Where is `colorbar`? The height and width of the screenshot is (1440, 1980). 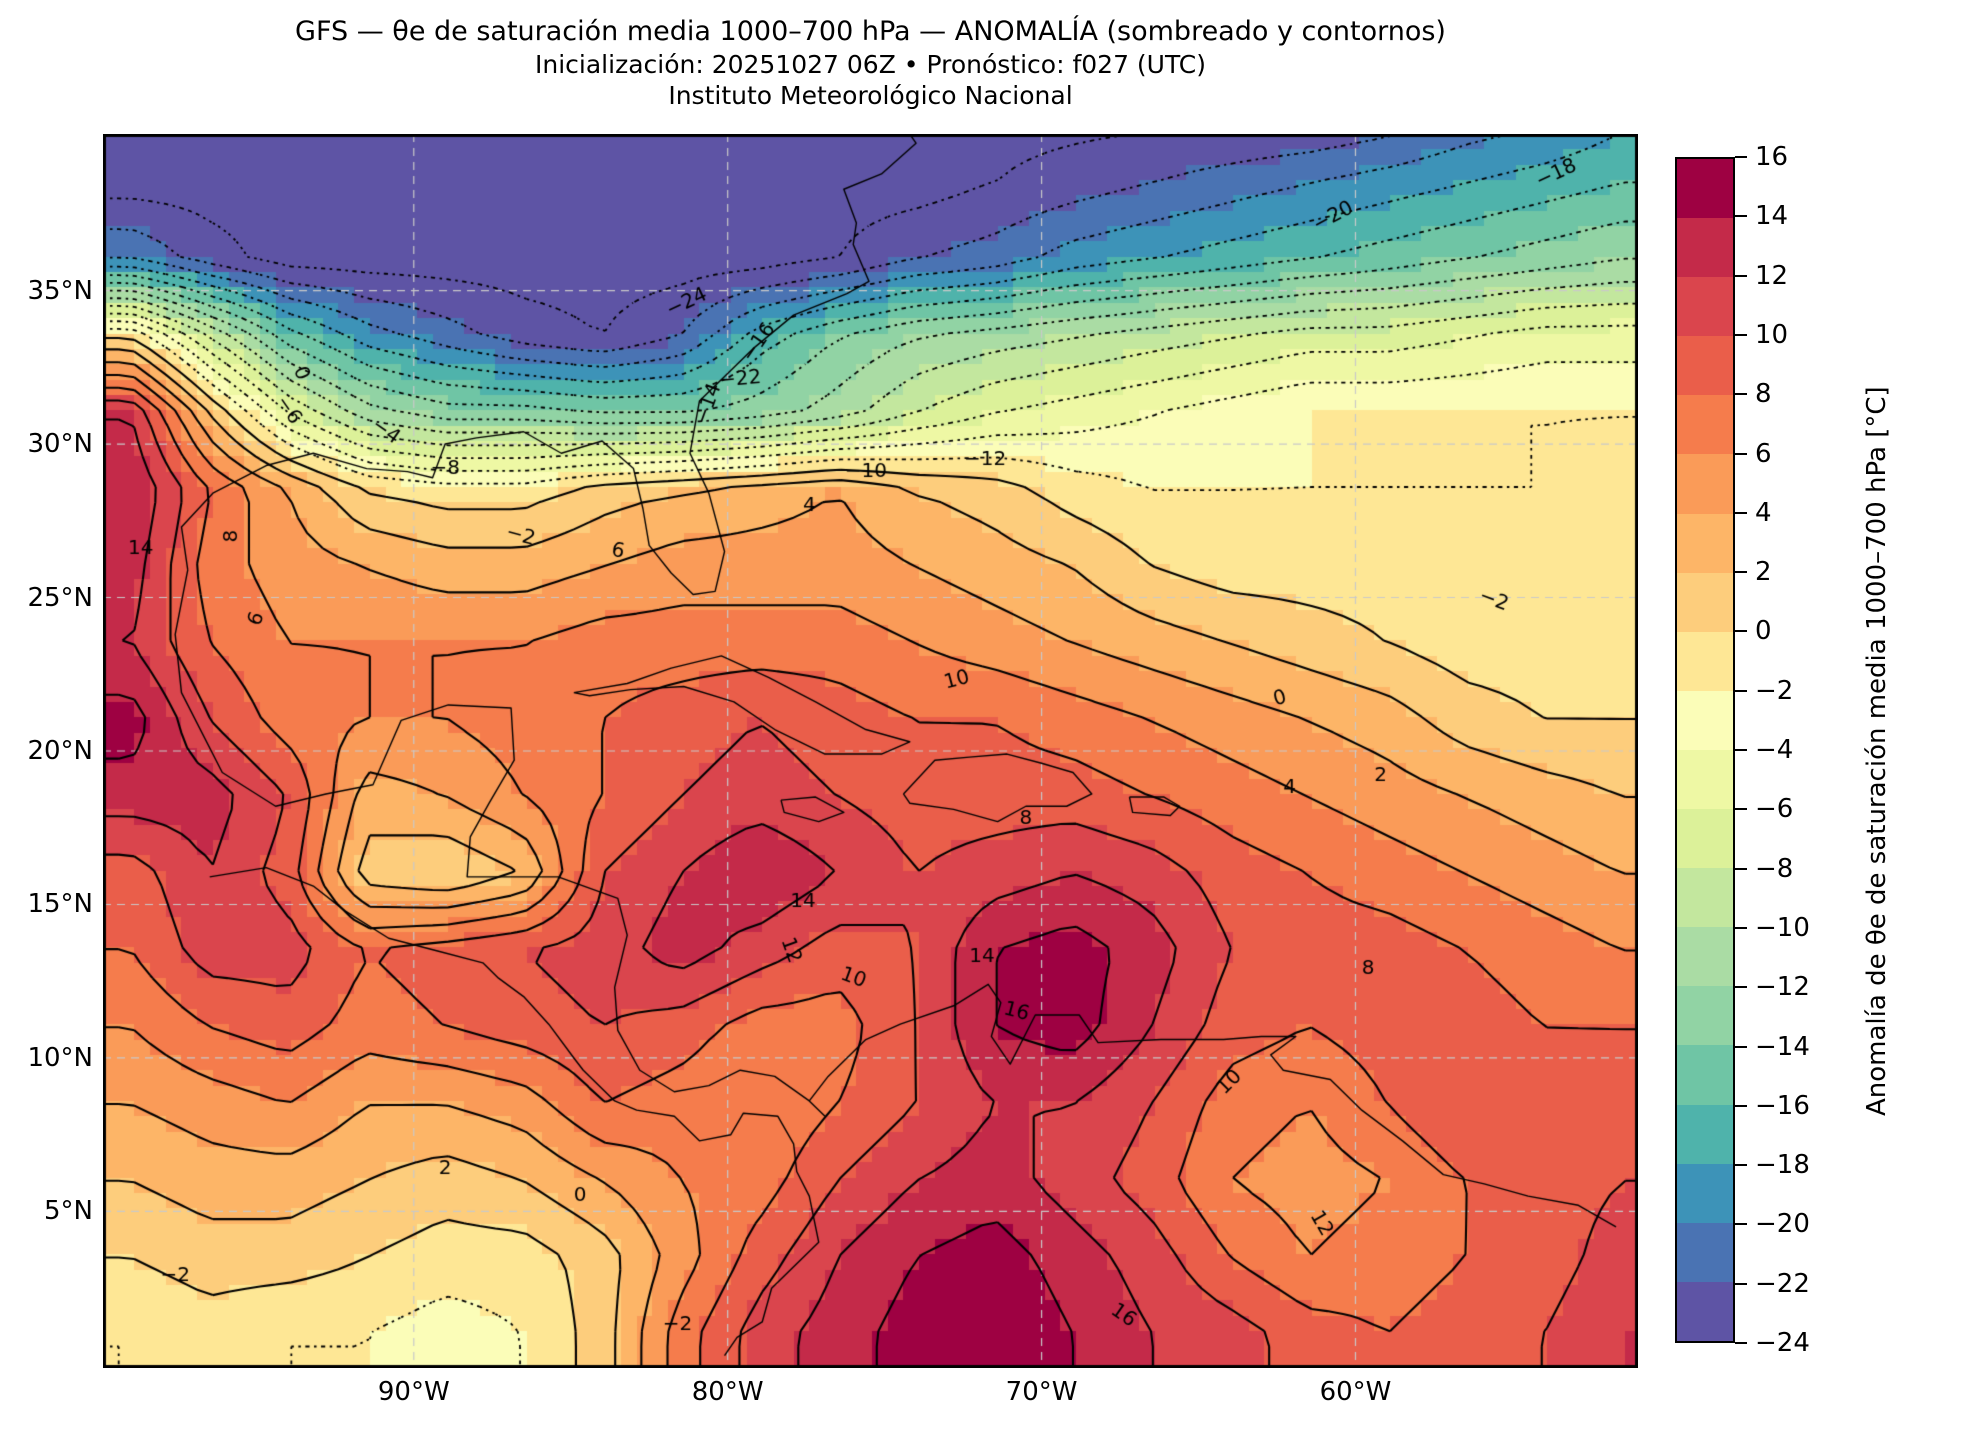 colorbar is located at coordinates (1705, 750).